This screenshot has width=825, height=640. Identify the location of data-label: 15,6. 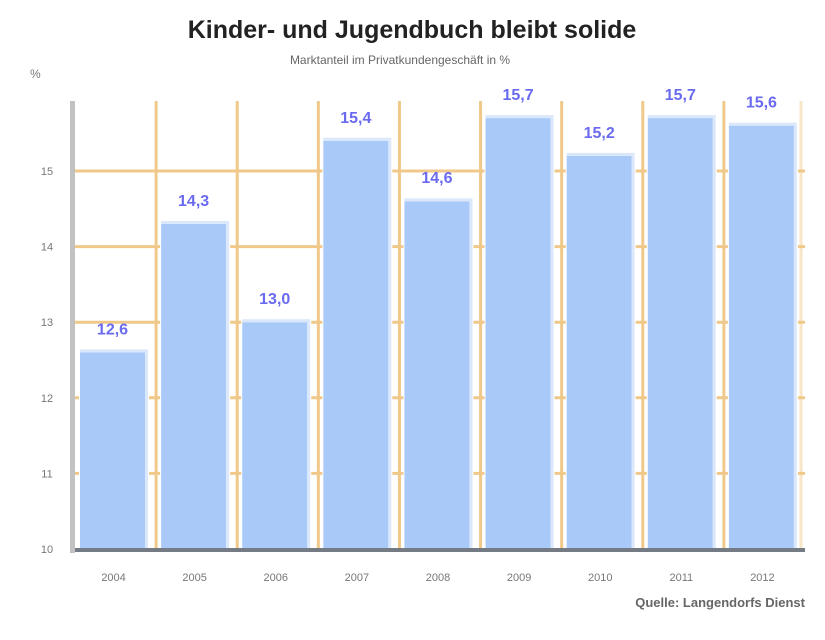
(761, 103).